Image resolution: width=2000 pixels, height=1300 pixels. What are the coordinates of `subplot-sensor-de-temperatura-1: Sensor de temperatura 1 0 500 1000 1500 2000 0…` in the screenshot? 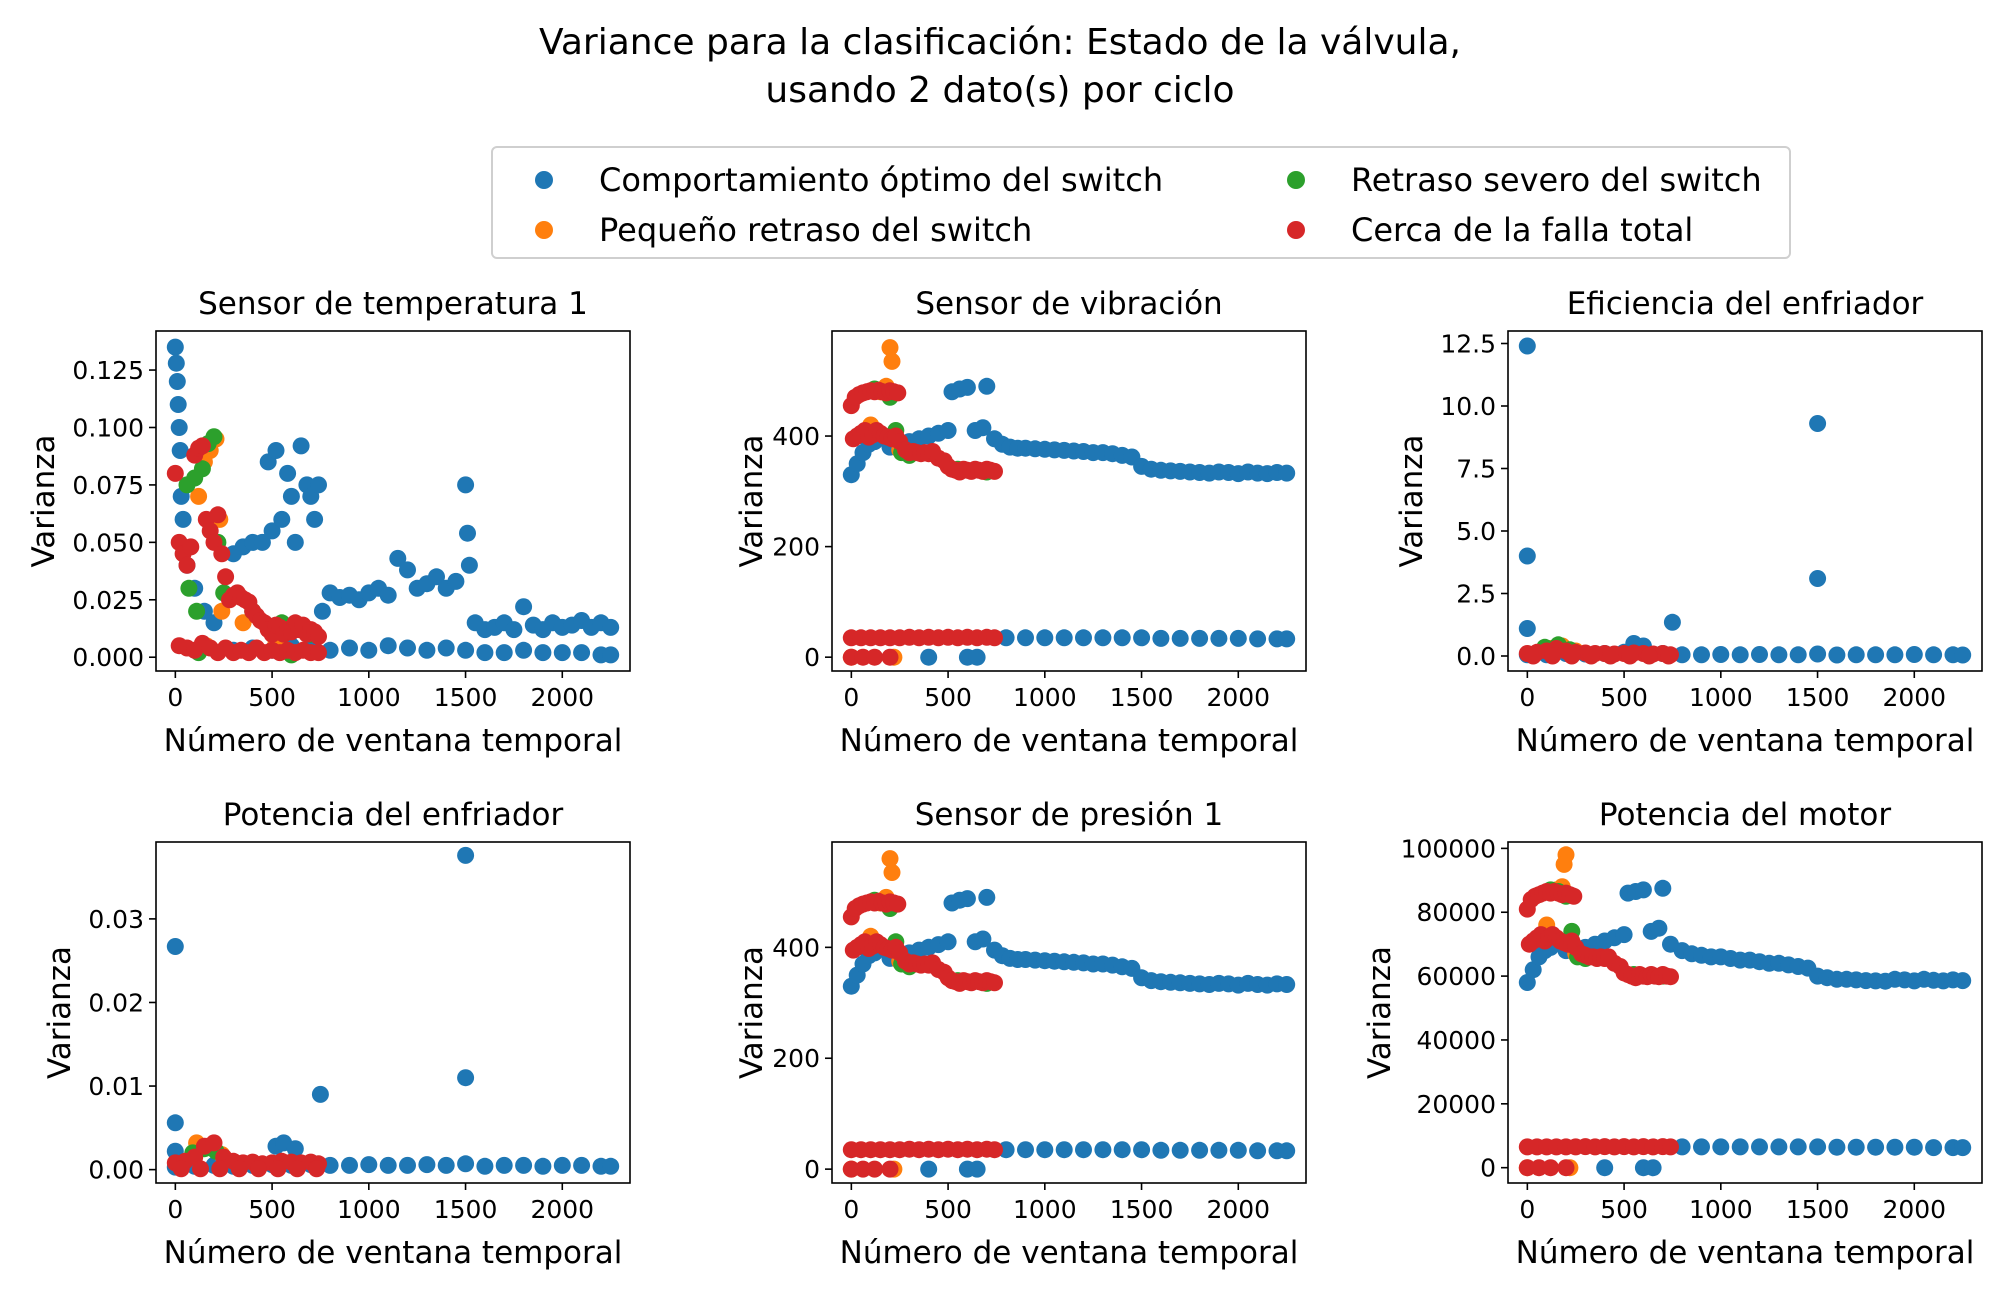 It's located at (328, 522).